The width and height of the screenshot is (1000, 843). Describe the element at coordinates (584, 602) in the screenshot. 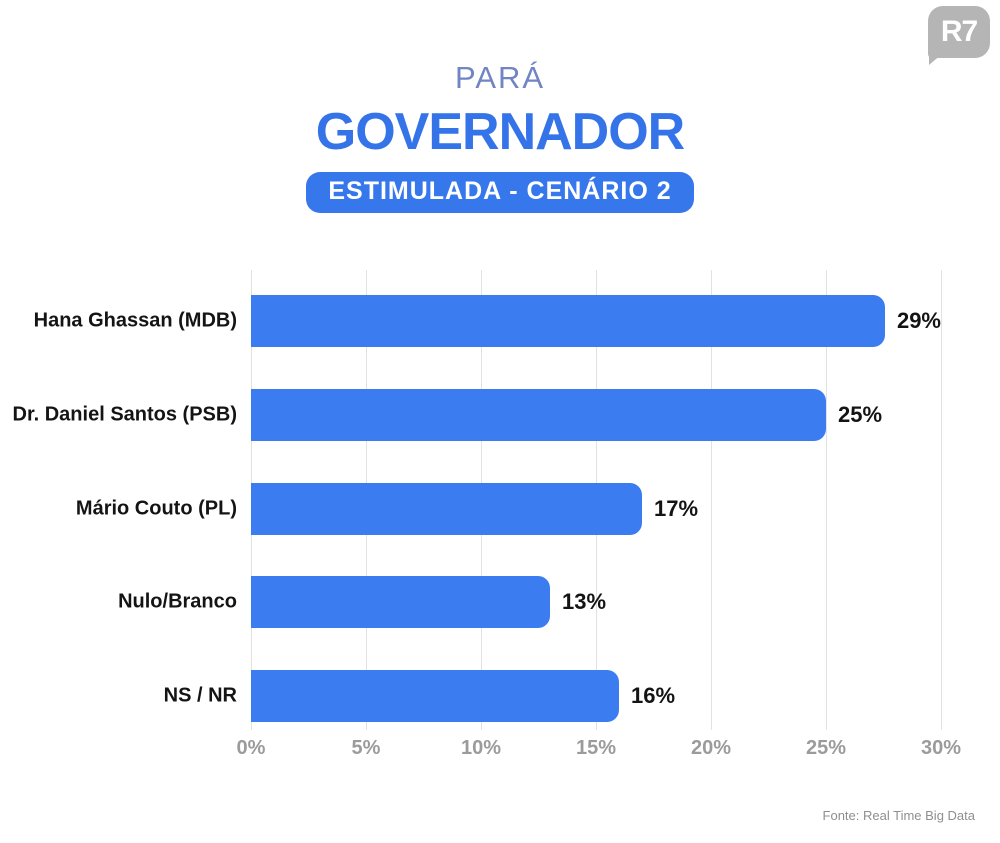

I see `value-label: 13%` at that location.